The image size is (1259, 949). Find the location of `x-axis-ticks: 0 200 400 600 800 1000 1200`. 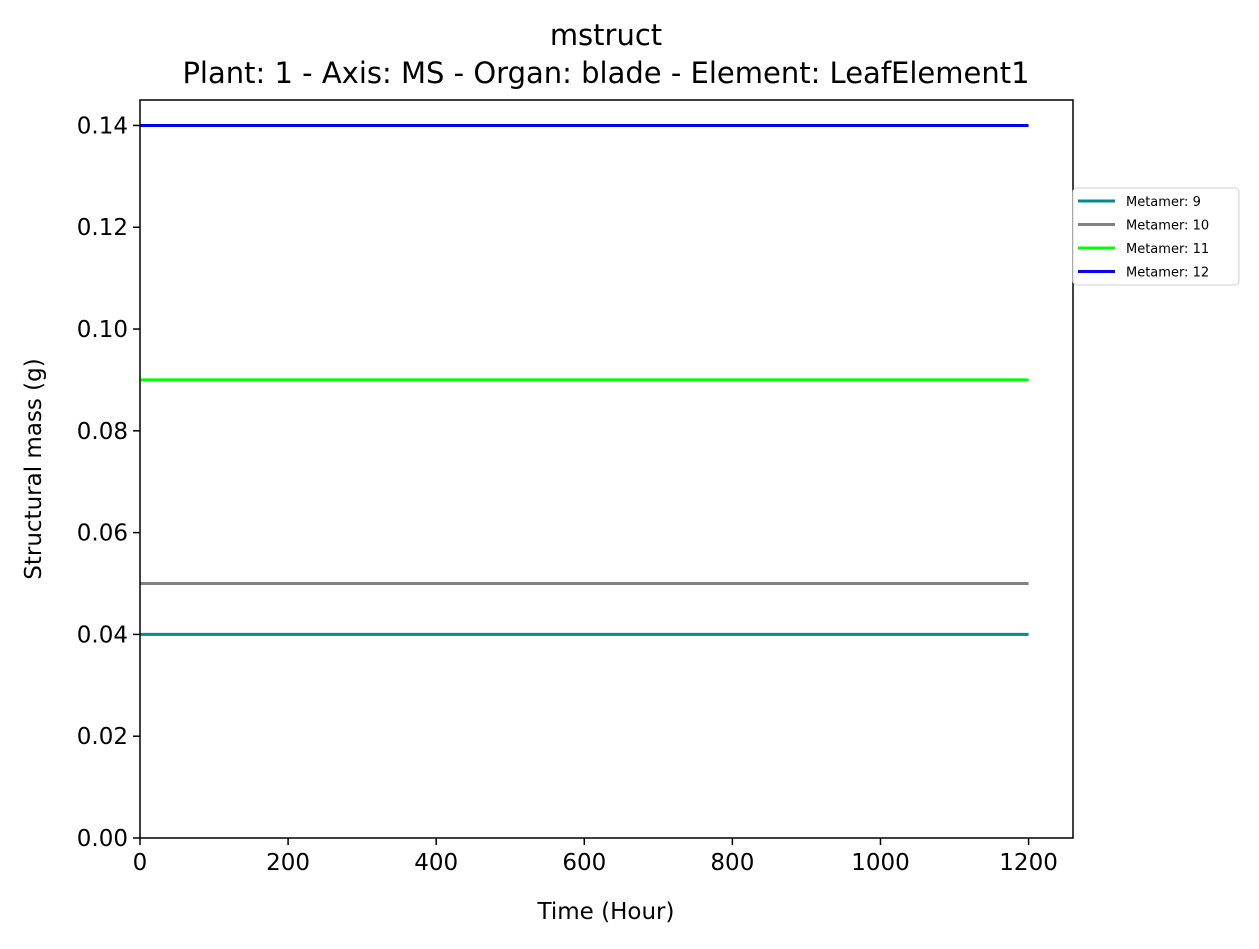

x-axis-ticks: 0 200 400 600 800 1000 1200 is located at coordinates (595, 857).